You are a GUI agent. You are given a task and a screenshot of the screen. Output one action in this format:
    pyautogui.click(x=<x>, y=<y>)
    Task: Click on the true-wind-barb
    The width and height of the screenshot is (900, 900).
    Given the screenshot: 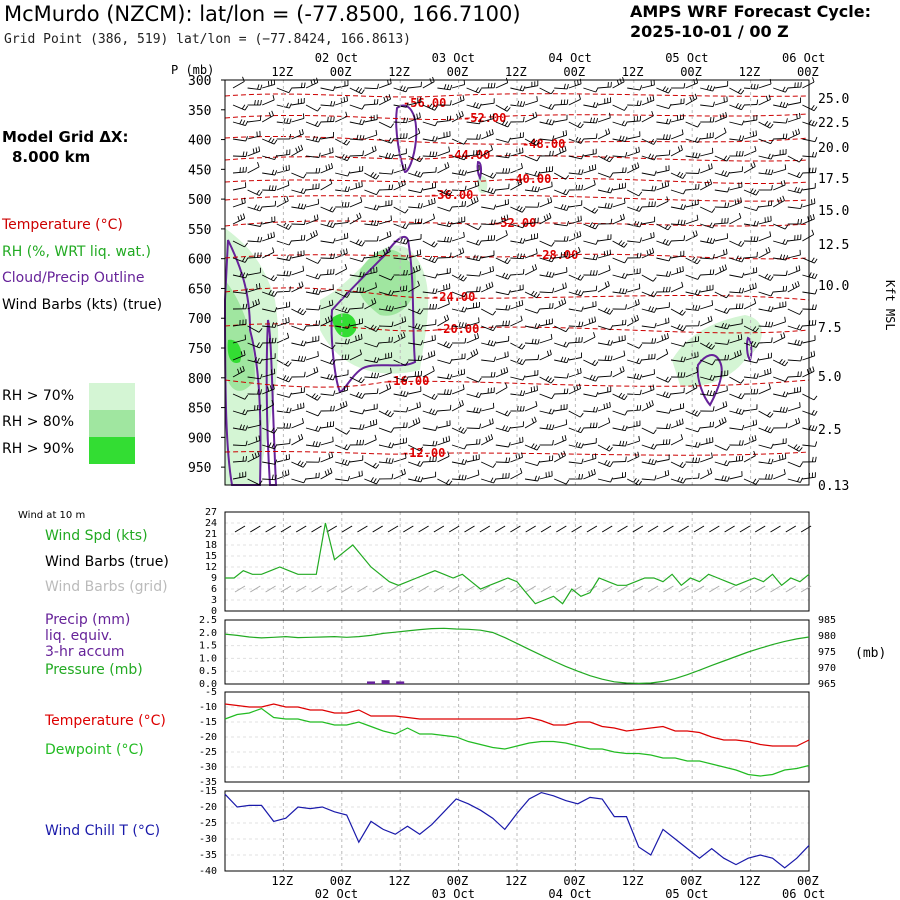 What is the action you would take?
    pyautogui.click(x=240, y=529)
    